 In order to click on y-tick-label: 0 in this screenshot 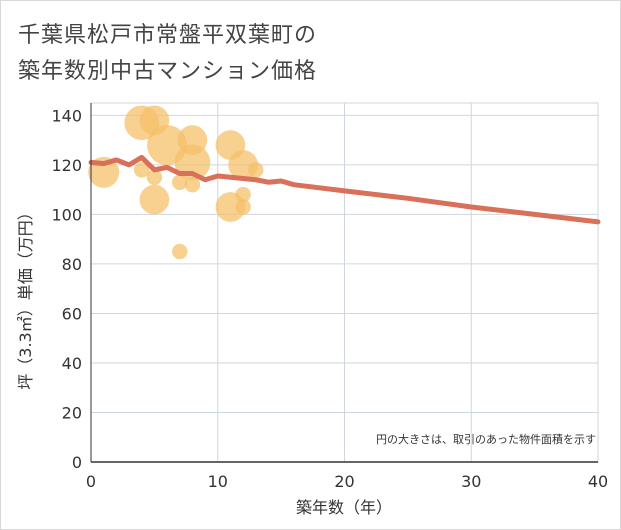, I will do `click(77, 462)`.